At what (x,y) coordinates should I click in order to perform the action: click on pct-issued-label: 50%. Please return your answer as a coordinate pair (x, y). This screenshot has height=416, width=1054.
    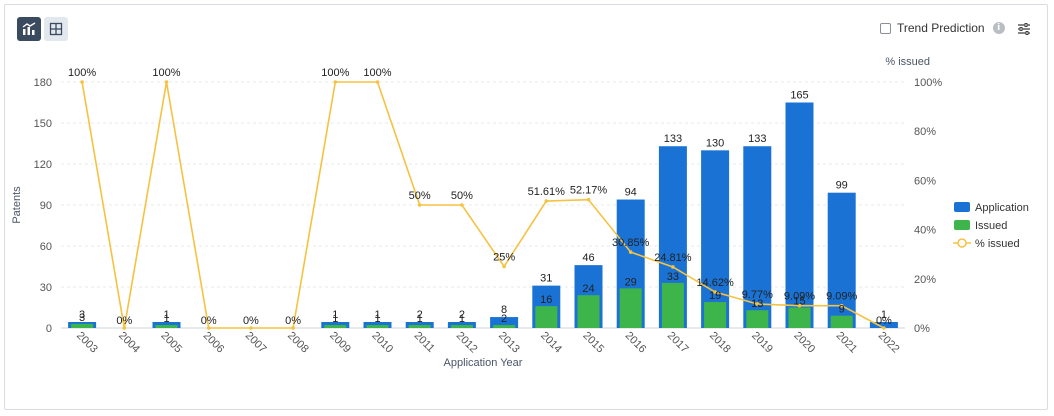
    Looking at the image, I should click on (420, 196).